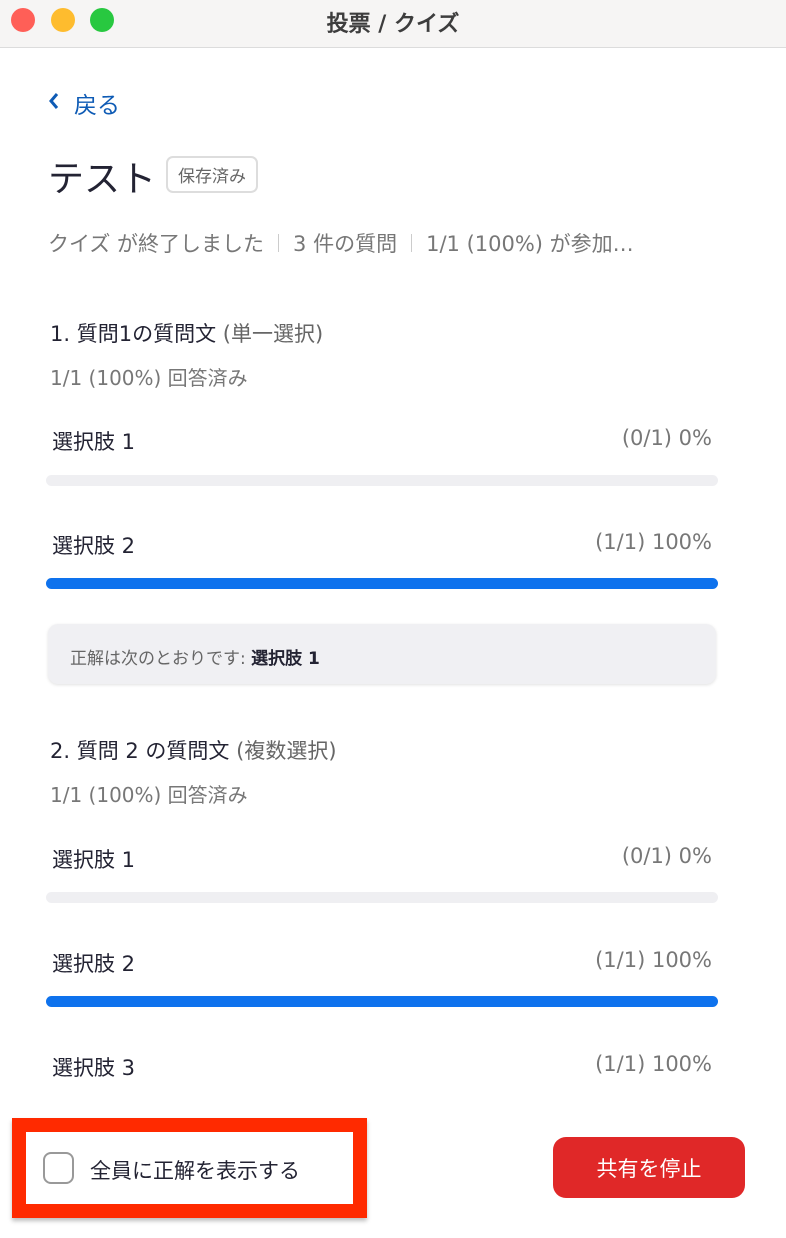 Image resolution: width=786 pixels, height=1238 pixels. I want to click on title-bar: 投票 / クイズ, so click(393, 24).